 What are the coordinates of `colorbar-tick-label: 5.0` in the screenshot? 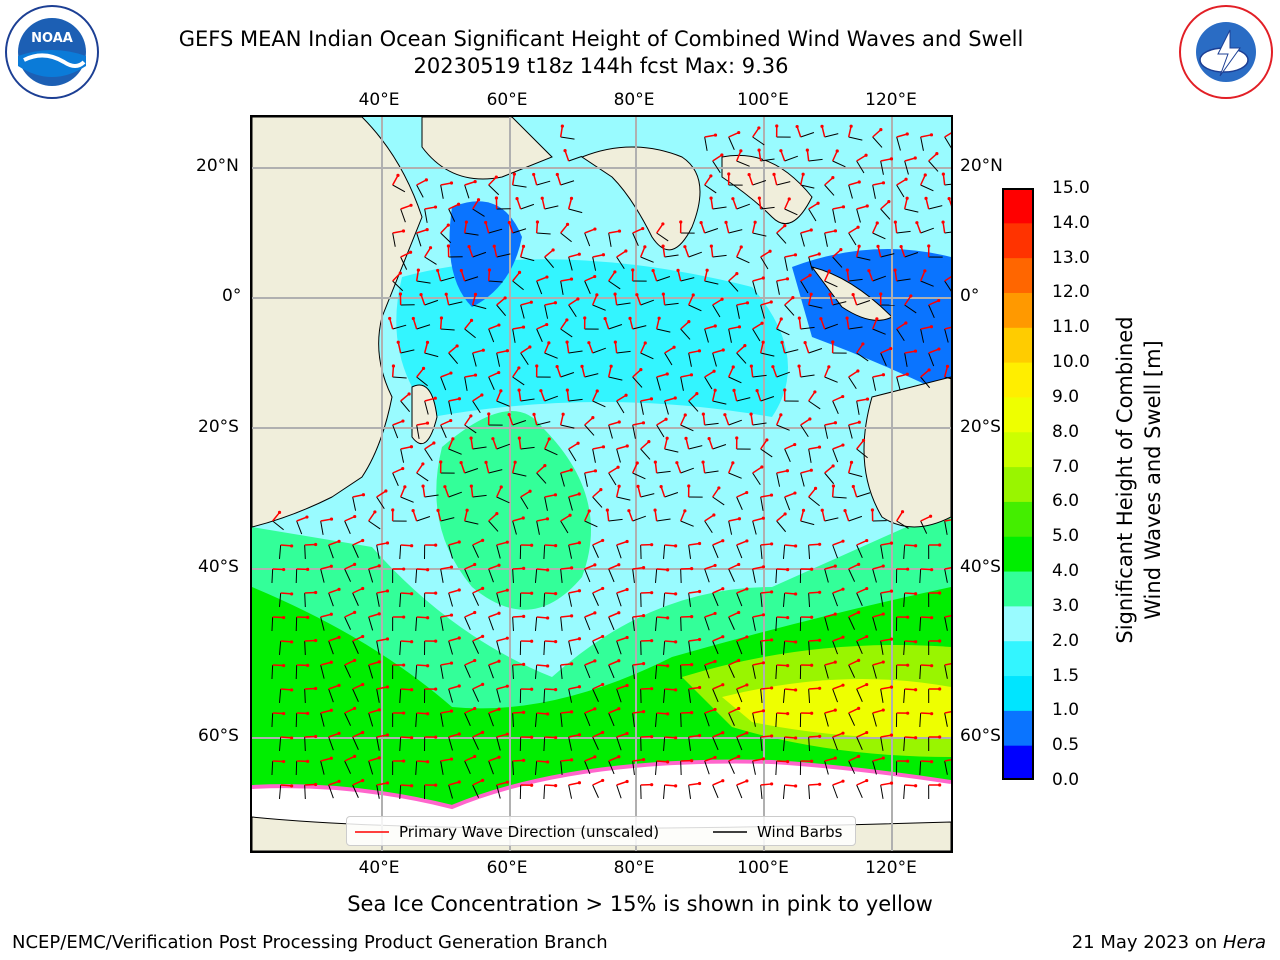 It's located at (1066, 536).